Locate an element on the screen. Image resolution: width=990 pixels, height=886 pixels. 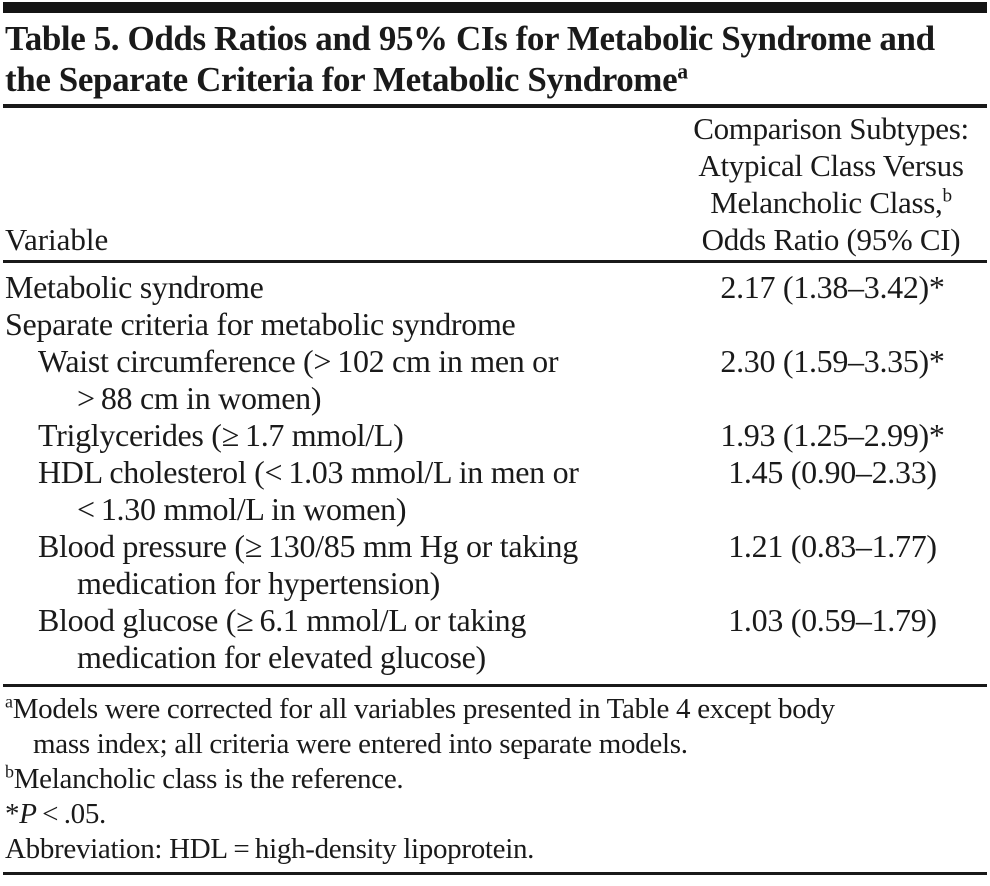
title-footnote-marker: a is located at coordinates (682, 71).